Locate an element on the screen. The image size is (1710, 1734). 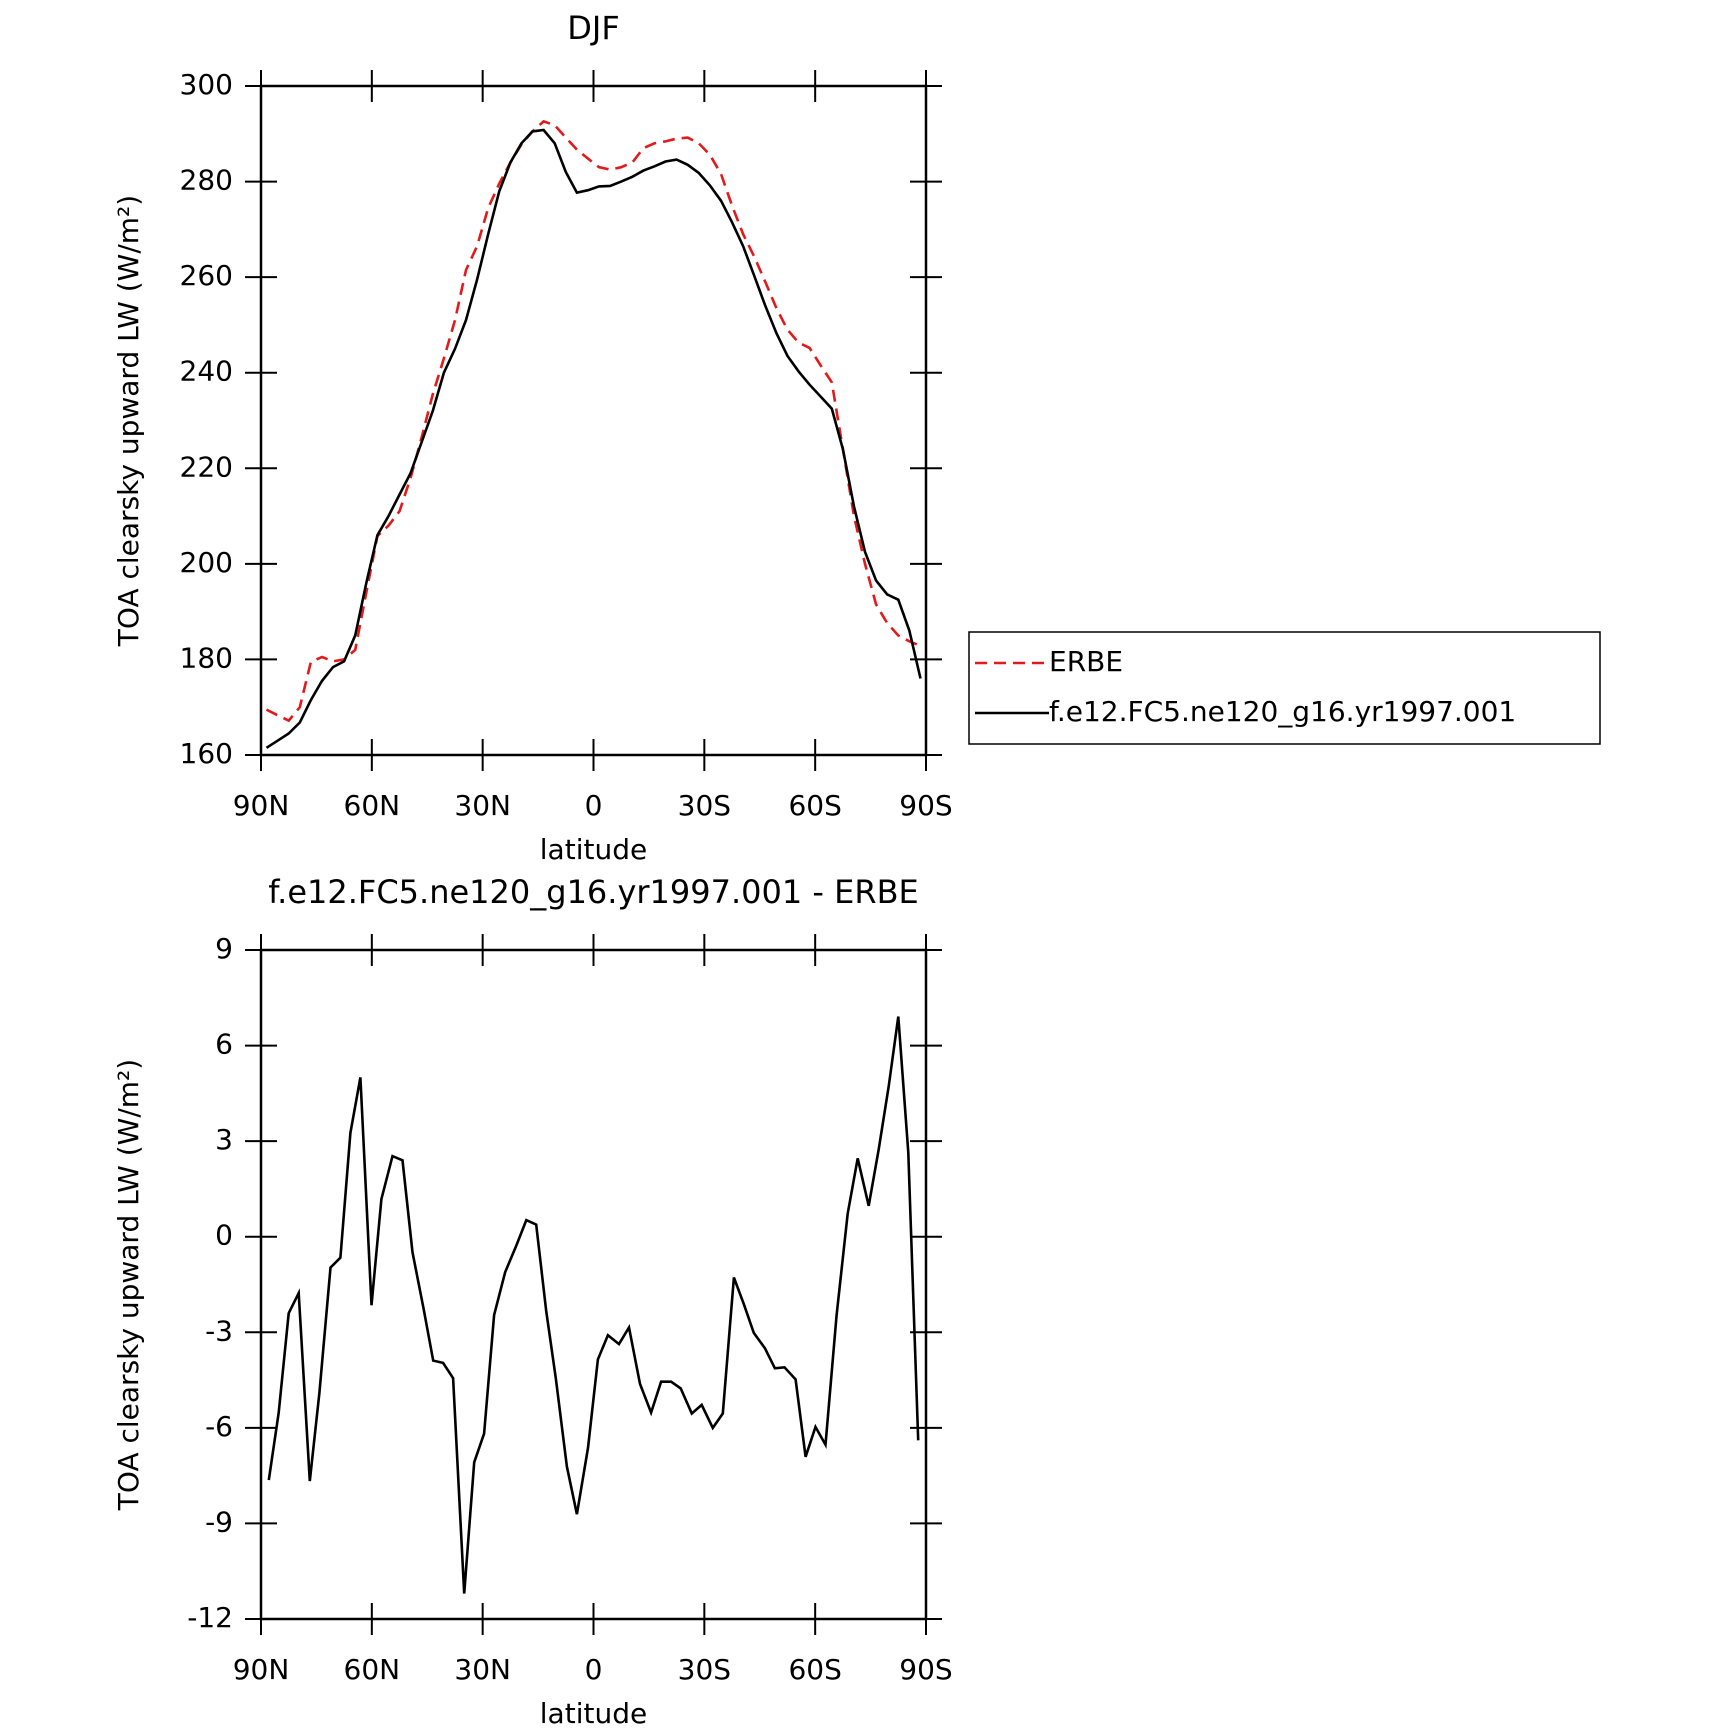
y-tick-label: 220 is located at coordinates (206, 466).